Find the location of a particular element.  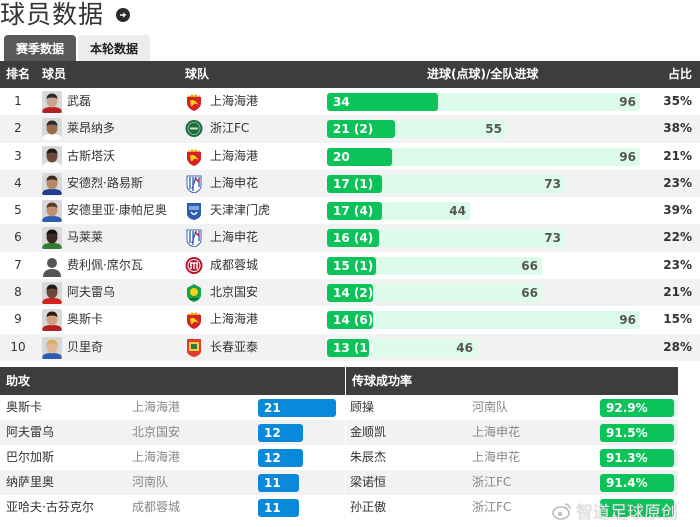

tab-season-stats: 赛季数据 is located at coordinates (40, 48).